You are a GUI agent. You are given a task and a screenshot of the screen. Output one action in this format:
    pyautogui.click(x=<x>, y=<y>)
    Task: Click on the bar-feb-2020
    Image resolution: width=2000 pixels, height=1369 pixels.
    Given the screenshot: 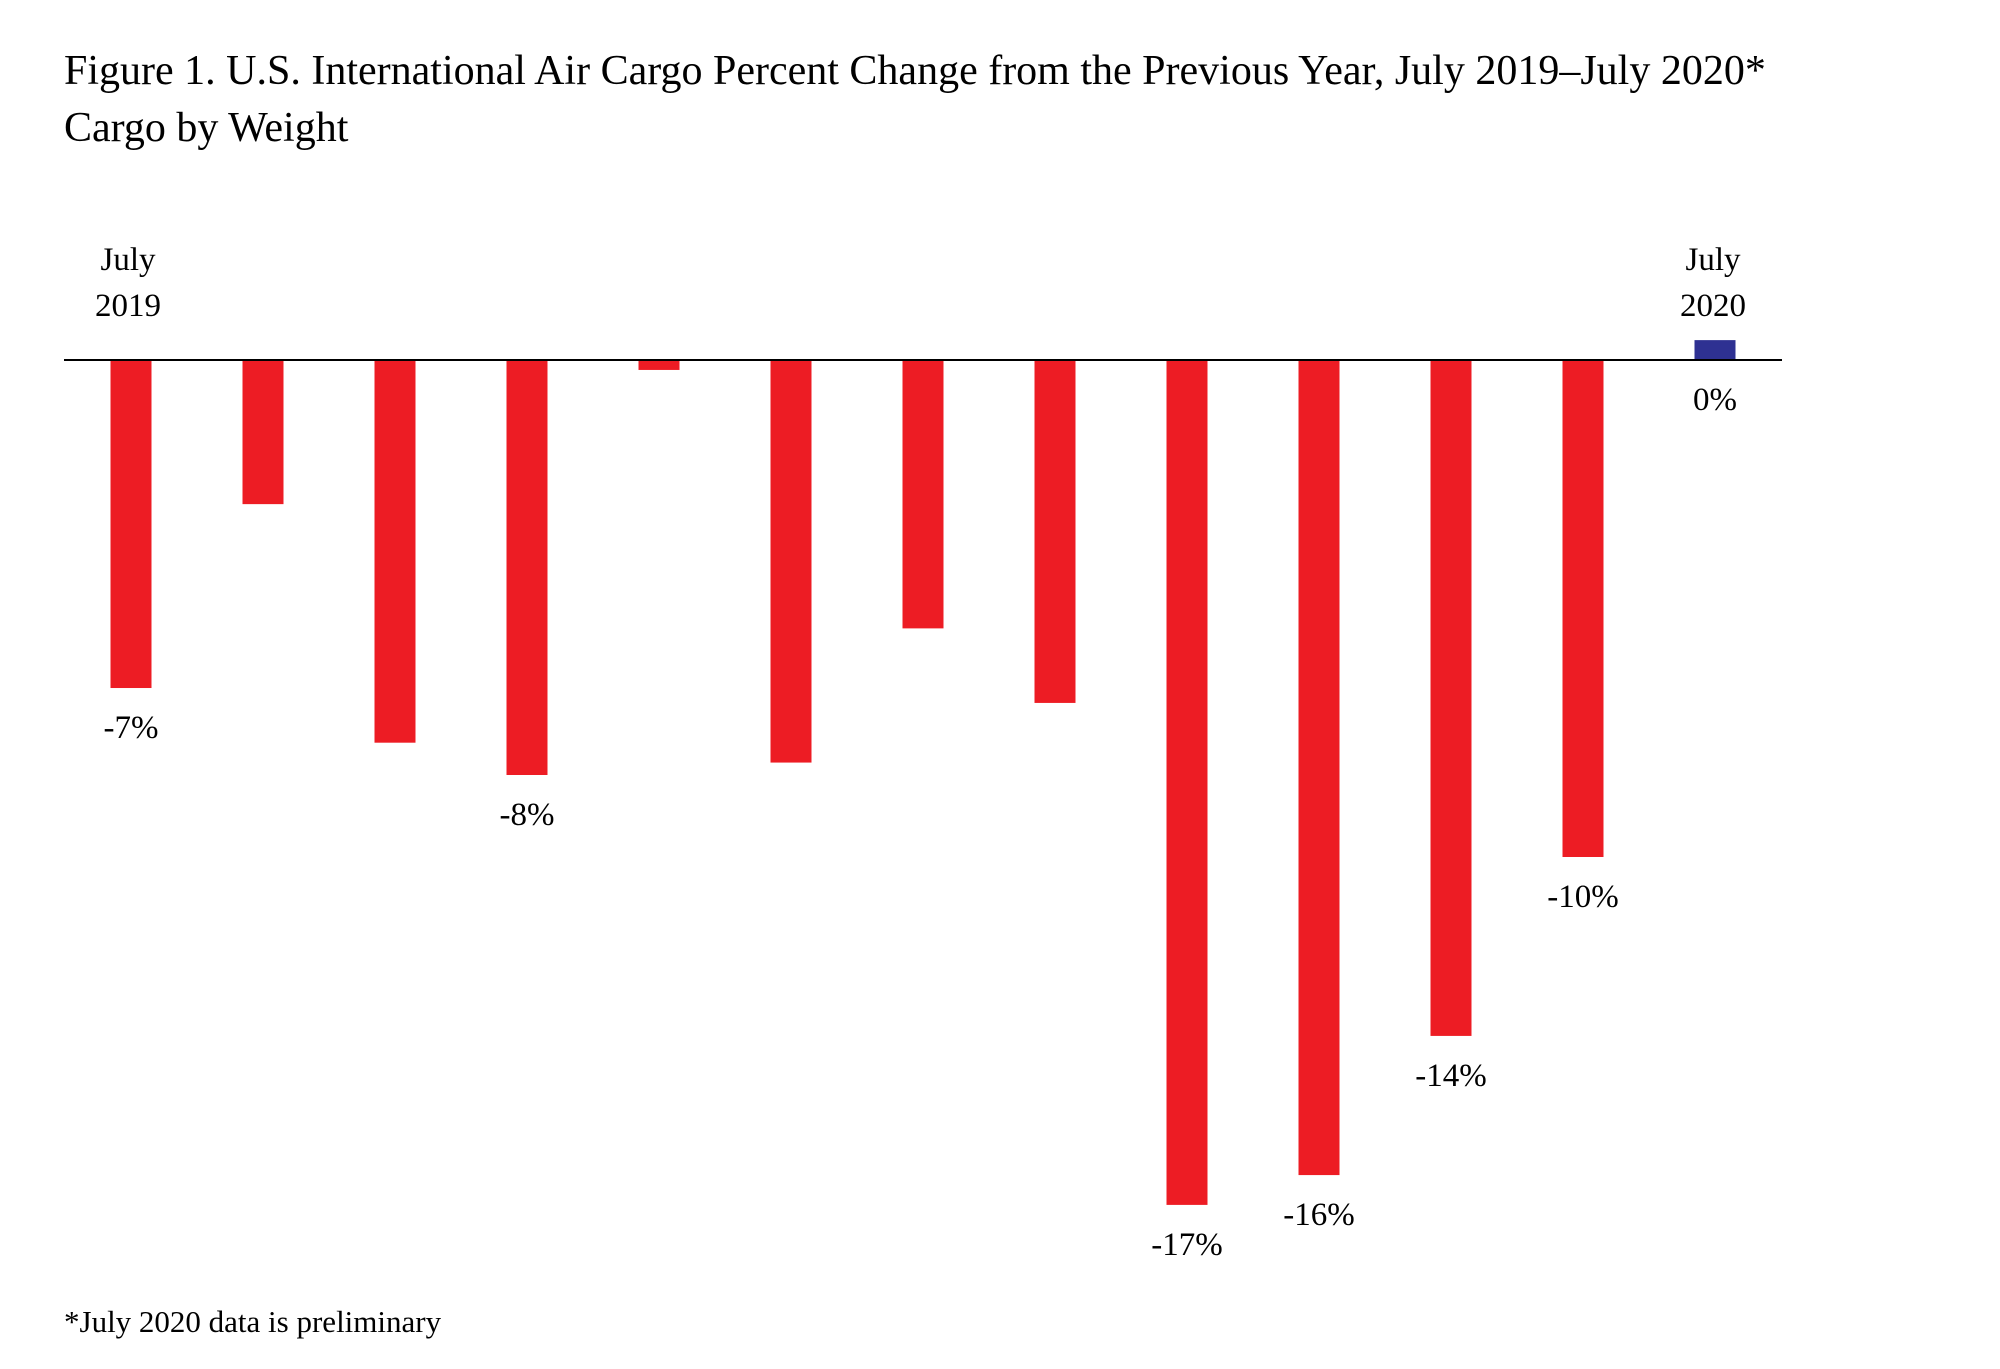 What is the action you would take?
    pyautogui.click(x=1055, y=531)
    